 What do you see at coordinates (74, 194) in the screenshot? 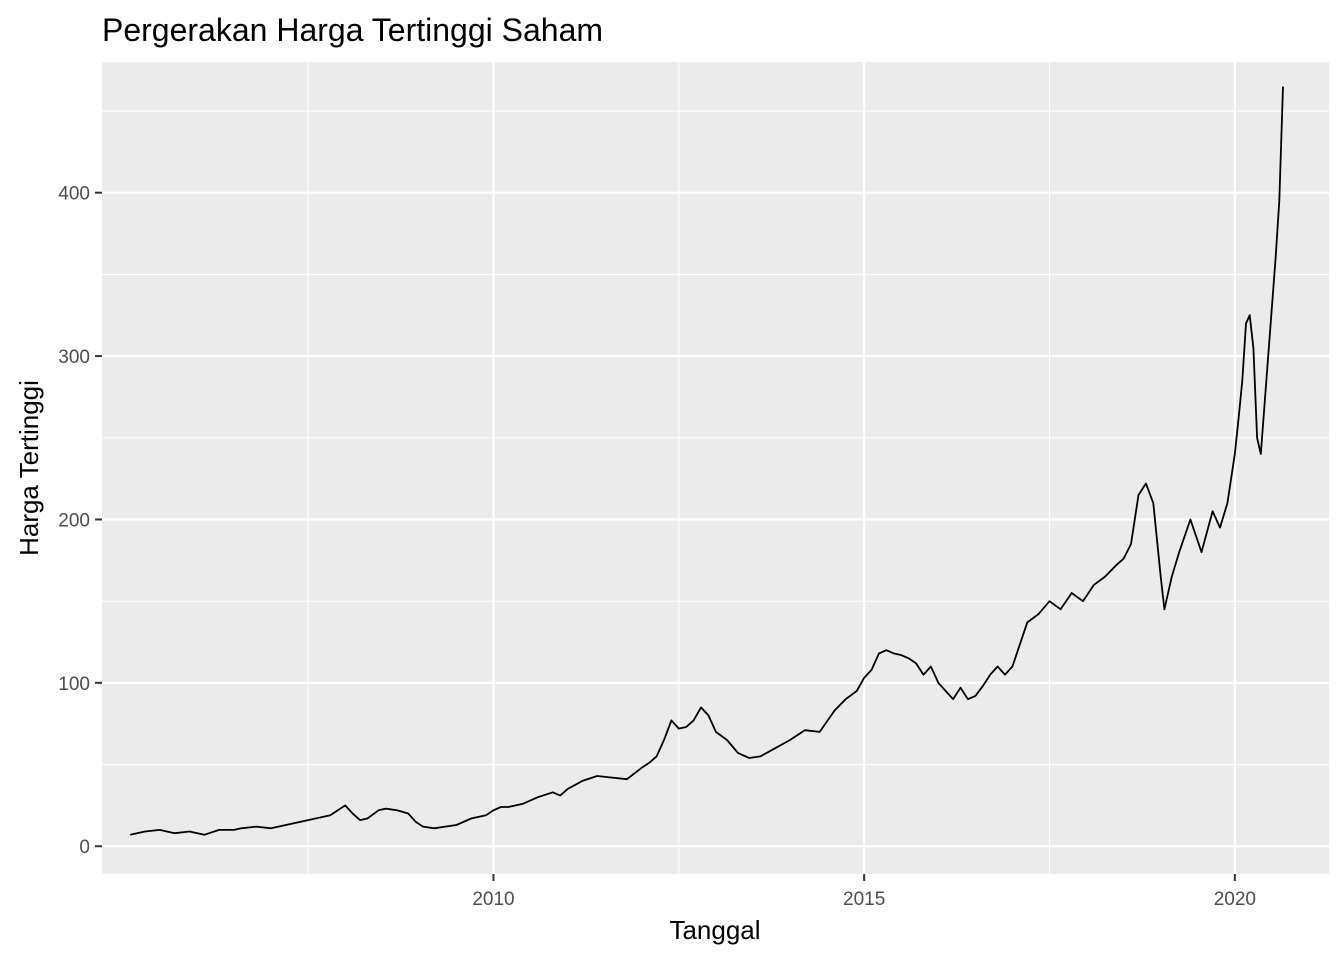
I see `y-tick-label-400: 400` at bounding box center [74, 194].